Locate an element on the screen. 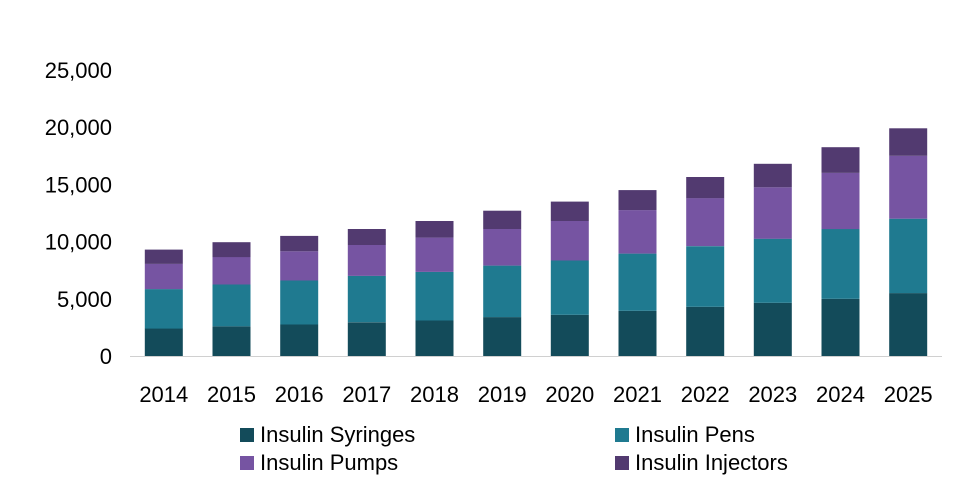 The height and width of the screenshot is (490, 960). x-tick-label: 2023 is located at coordinates (772, 394).